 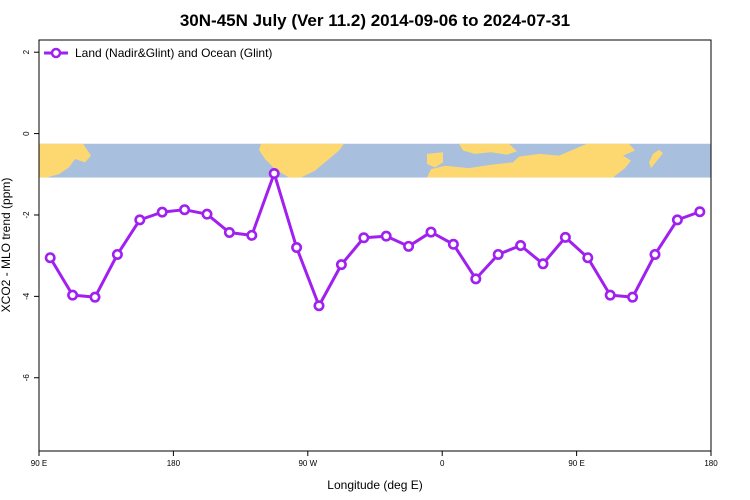 What do you see at coordinates (26, 215) in the screenshot?
I see `y-tick-label: -2` at bounding box center [26, 215].